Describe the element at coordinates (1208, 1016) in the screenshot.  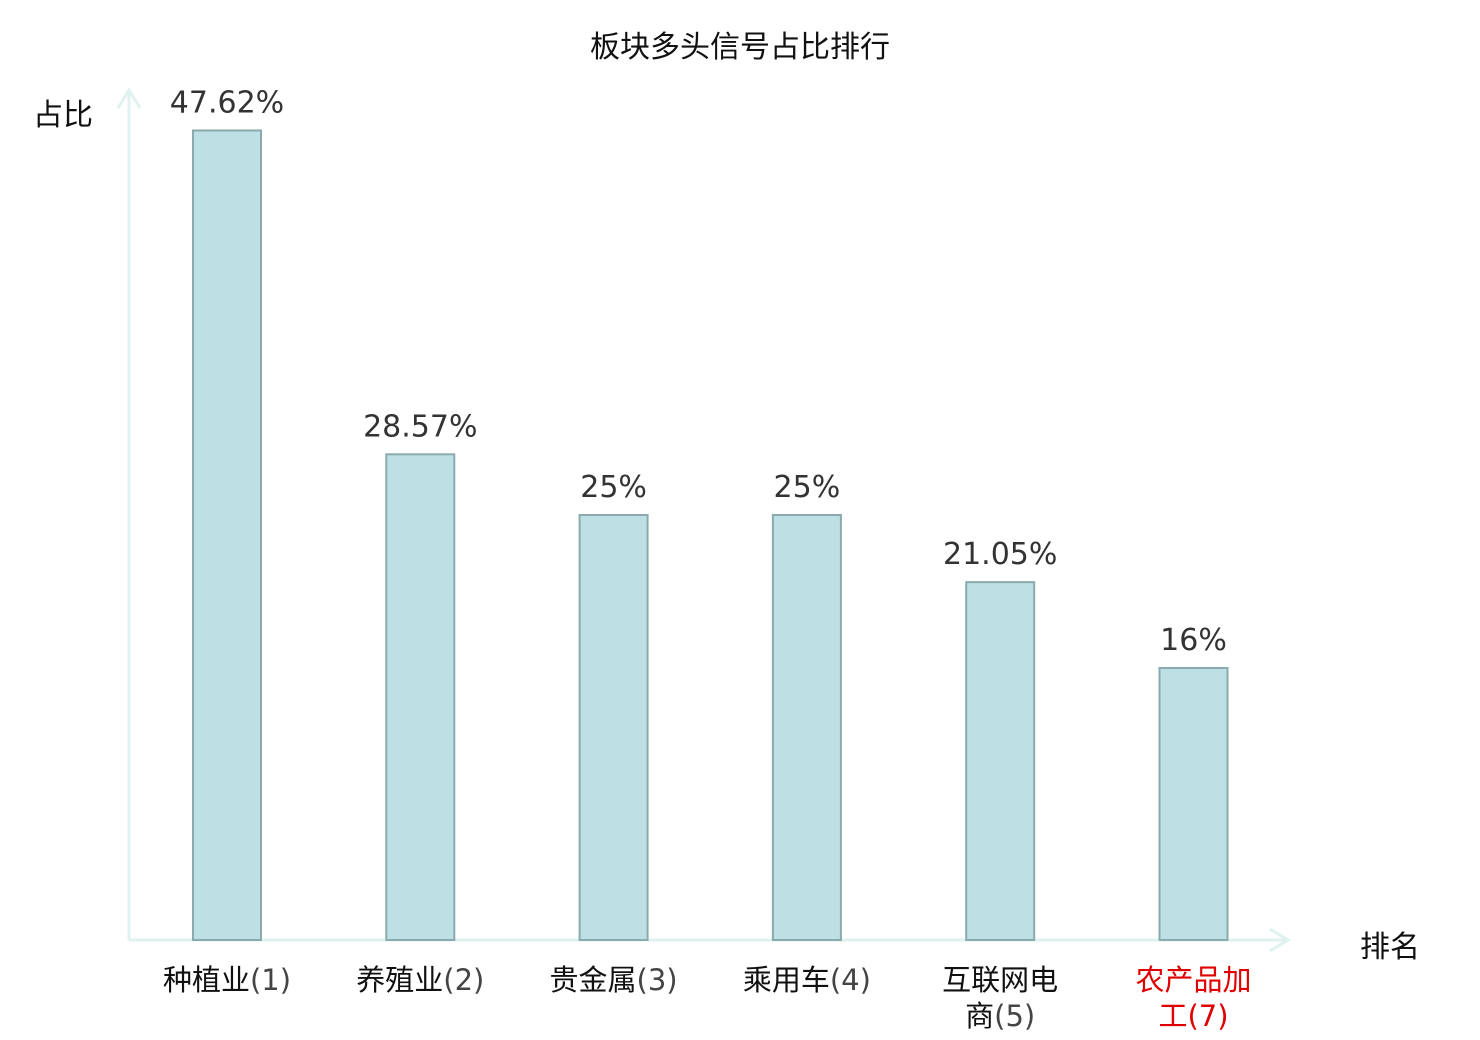
I see `category-rank: (7)` at that location.